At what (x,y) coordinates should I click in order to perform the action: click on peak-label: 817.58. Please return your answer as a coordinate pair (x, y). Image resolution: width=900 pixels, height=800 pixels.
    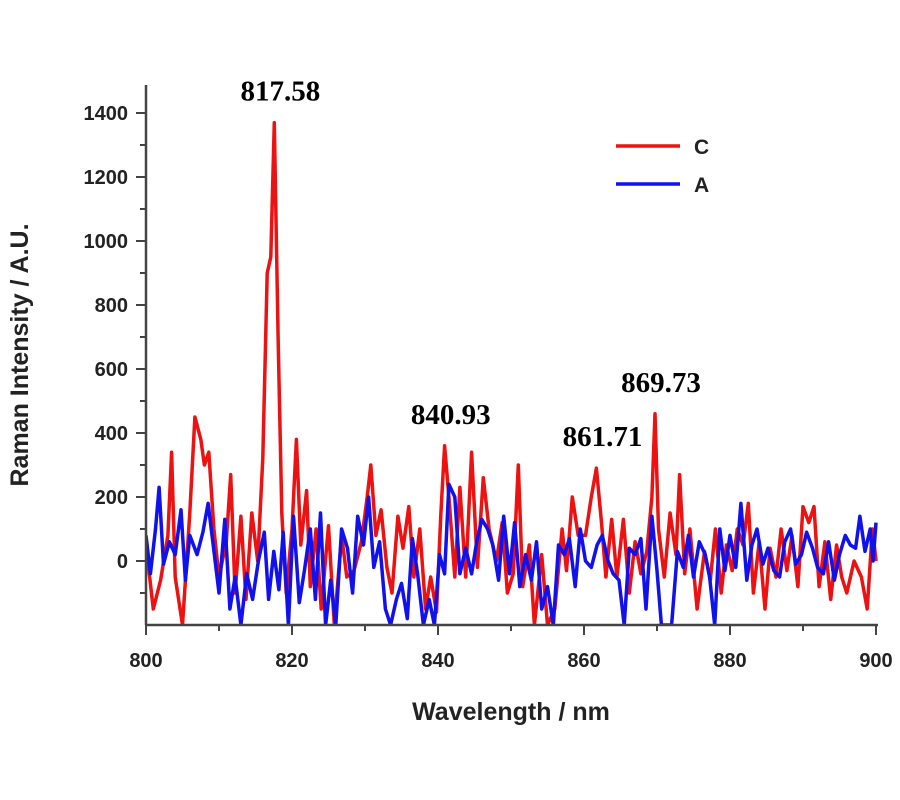
    Looking at the image, I should click on (280, 92).